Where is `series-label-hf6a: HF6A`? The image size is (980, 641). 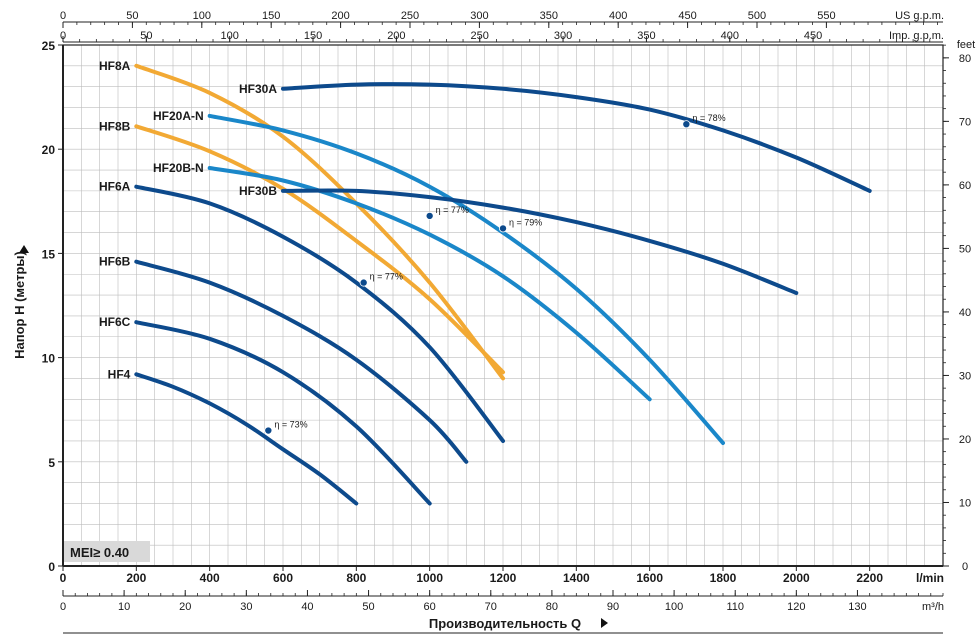 series-label-hf6a: HF6A is located at coordinates (115, 187).